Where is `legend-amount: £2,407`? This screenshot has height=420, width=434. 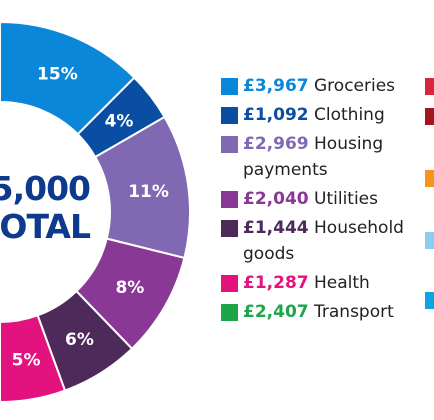 legend-amount: £2,407 is located at coordinates (276, 312).